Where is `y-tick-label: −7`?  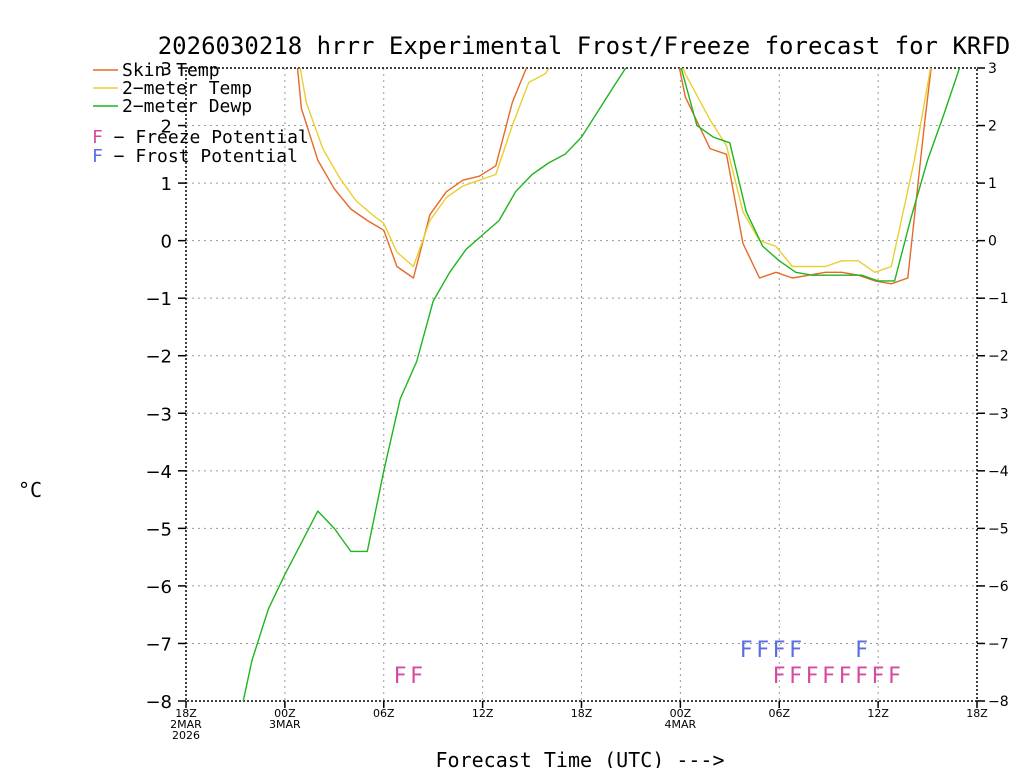 y-tick-label: −7 is located at coordinates (158, 644).